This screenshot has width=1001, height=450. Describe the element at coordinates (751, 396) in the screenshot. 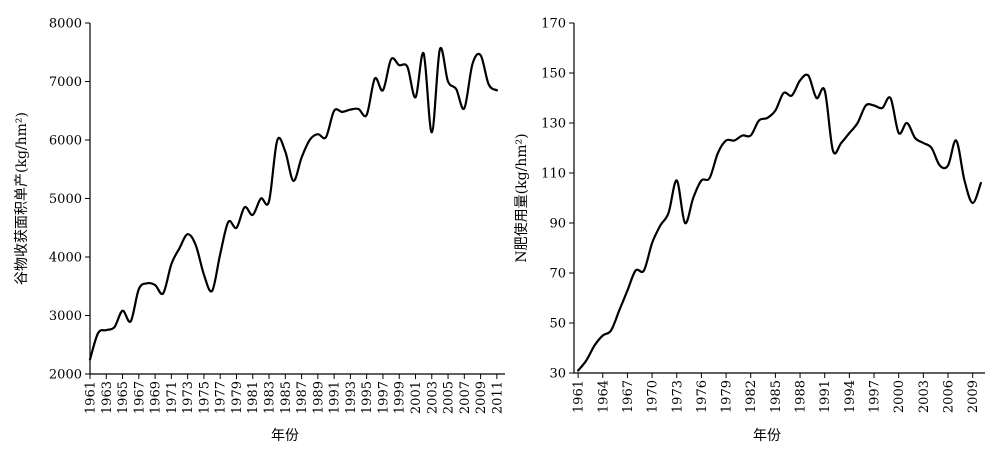

I see `x-tick-label: 1982` at that location.